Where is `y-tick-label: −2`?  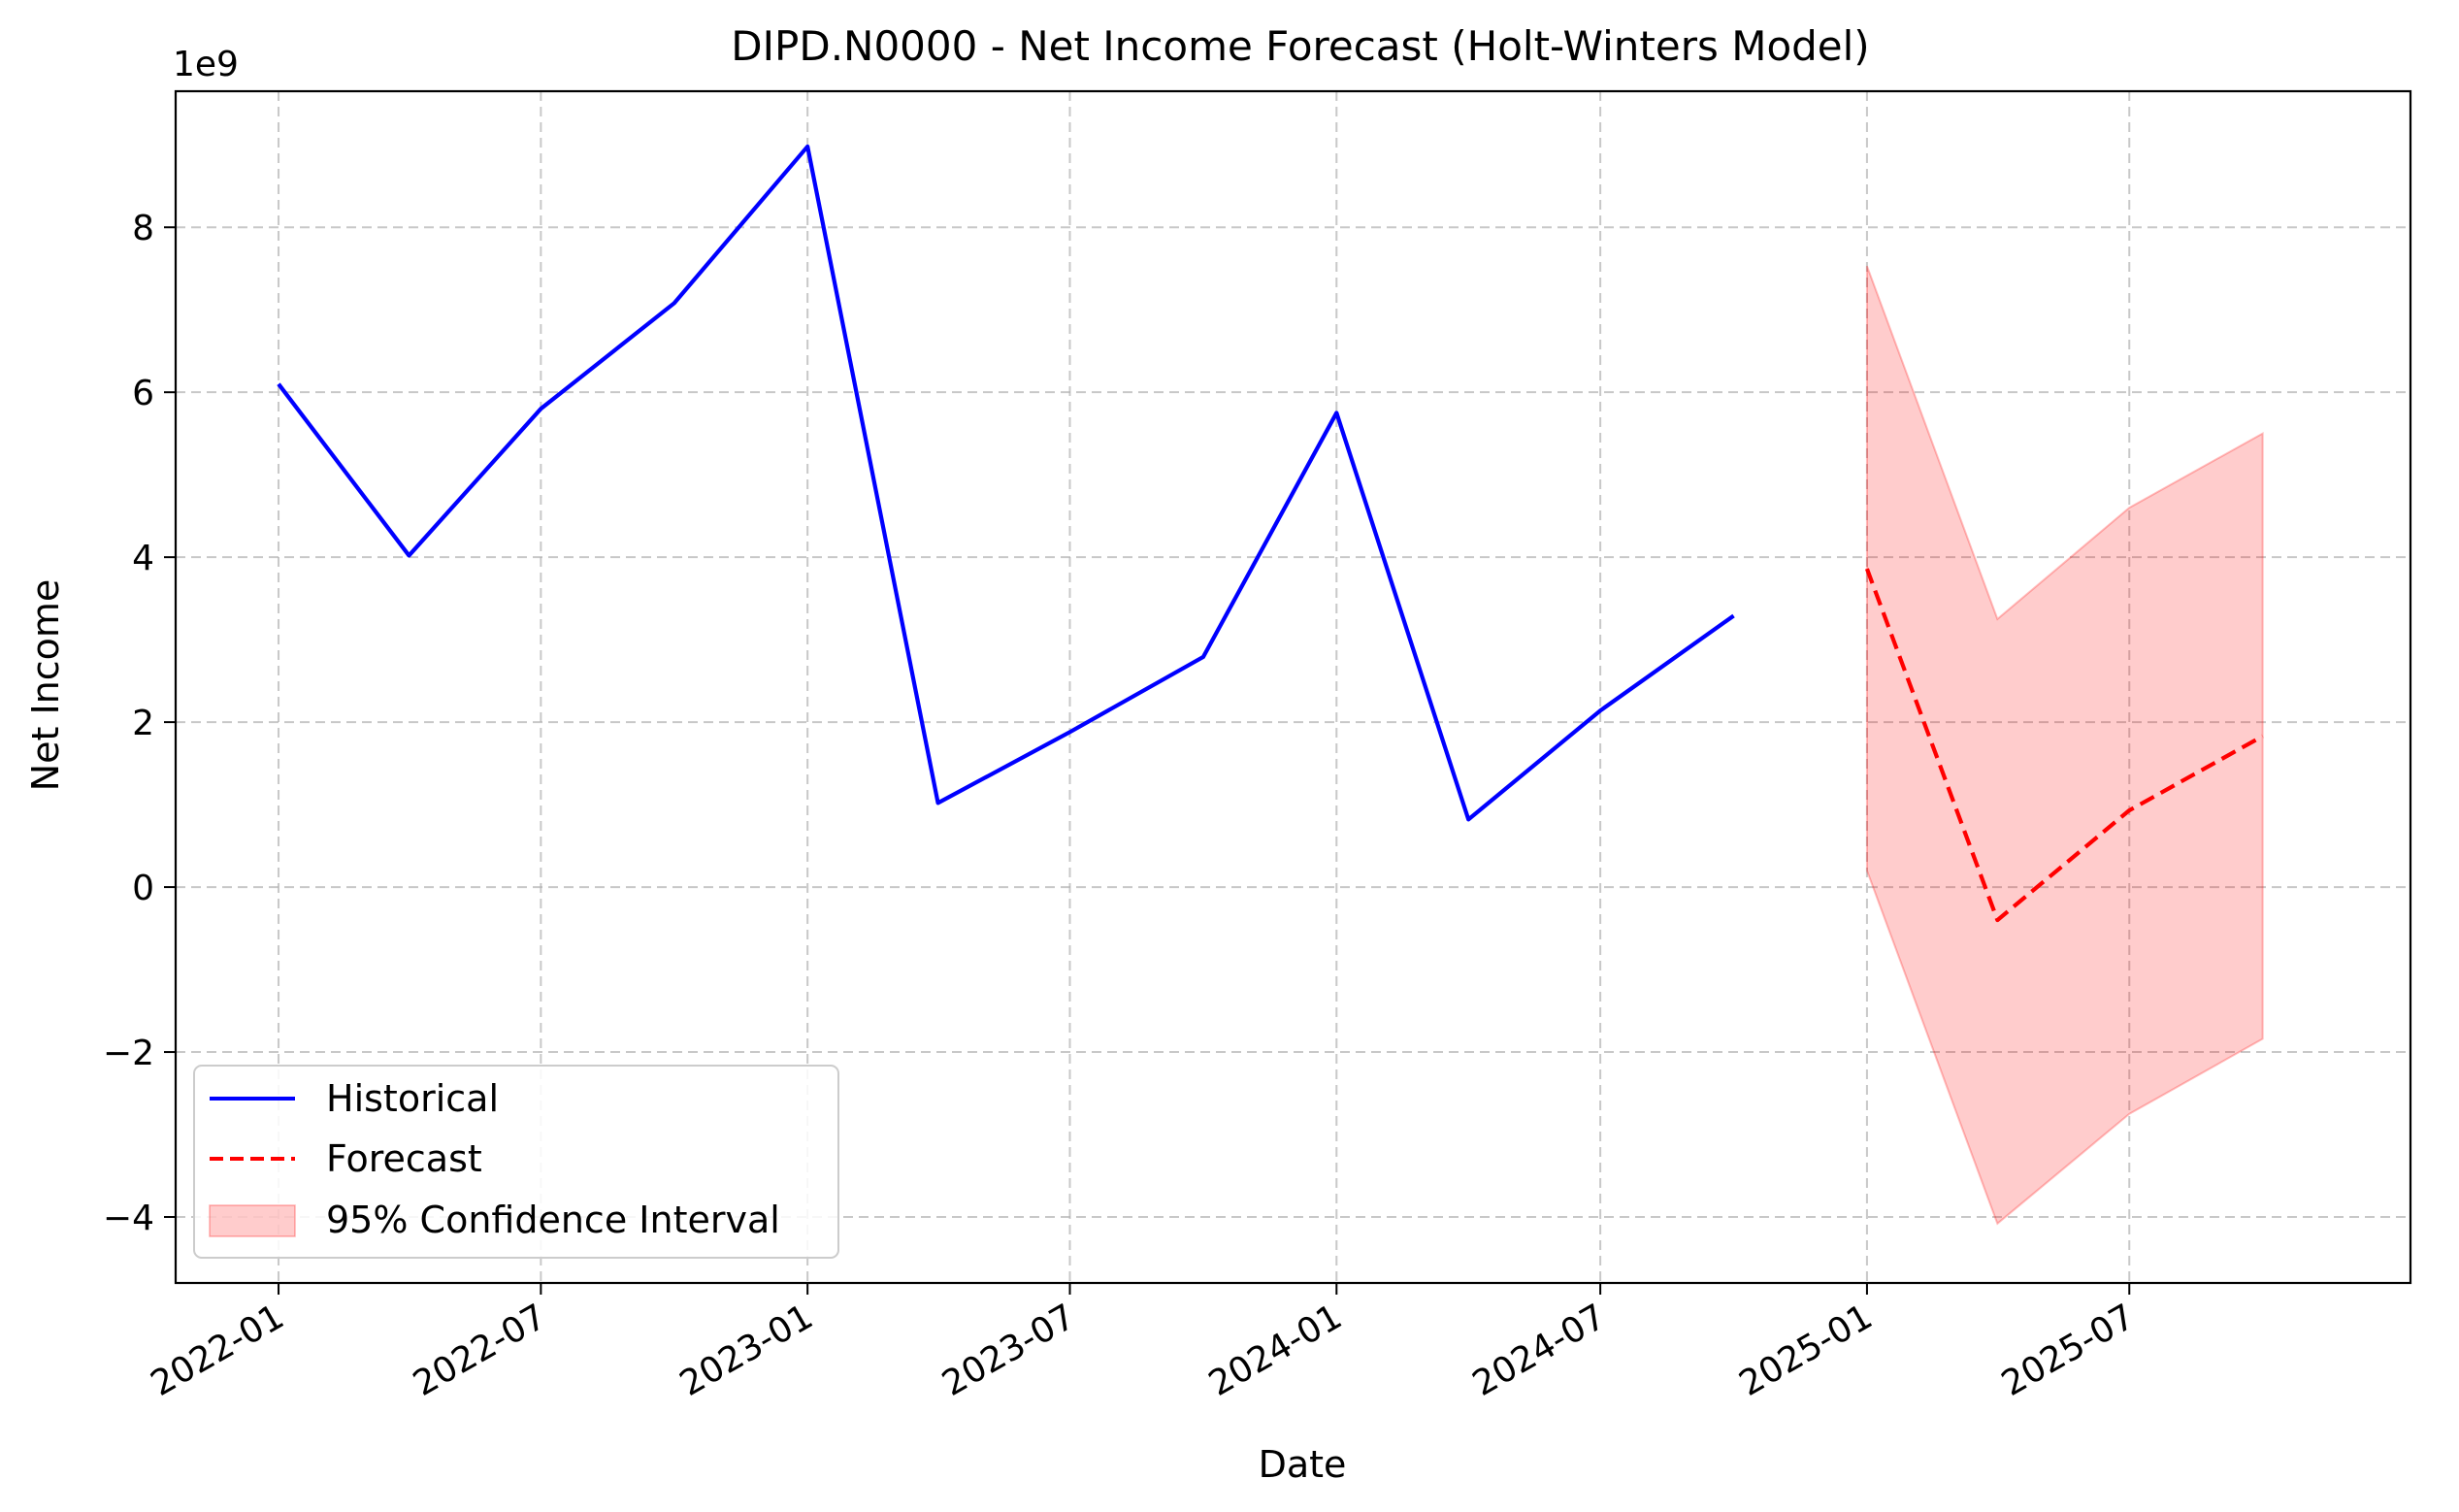 y-tick-label: −2 is located at coordinates (128, 1053).